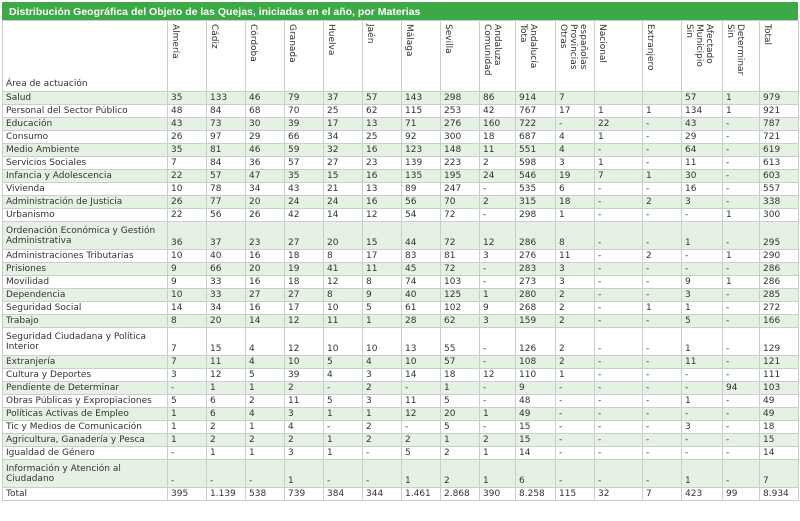 Image resolution: width=800 pixels, height=521 pixels. What do you see at coordinates (460, 202) in the screenshot?
I see `table-cell: 70` at bounding box center [460, 202].